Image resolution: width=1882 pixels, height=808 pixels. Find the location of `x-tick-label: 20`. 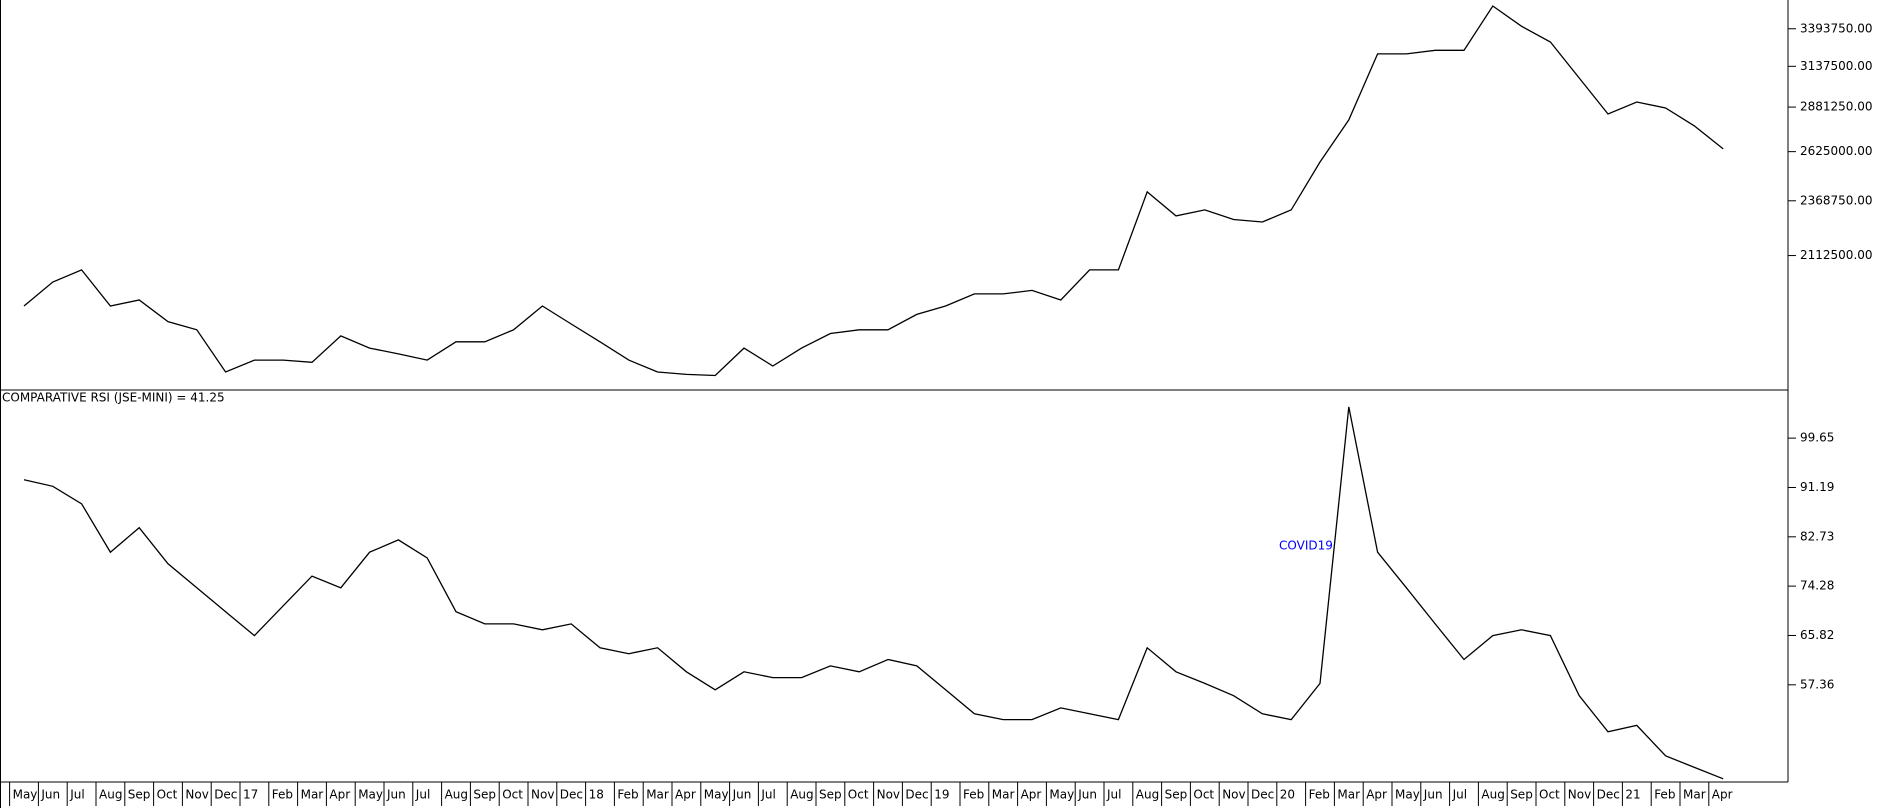

x-tick-label: 20 is located at coordinates (1287, 795).